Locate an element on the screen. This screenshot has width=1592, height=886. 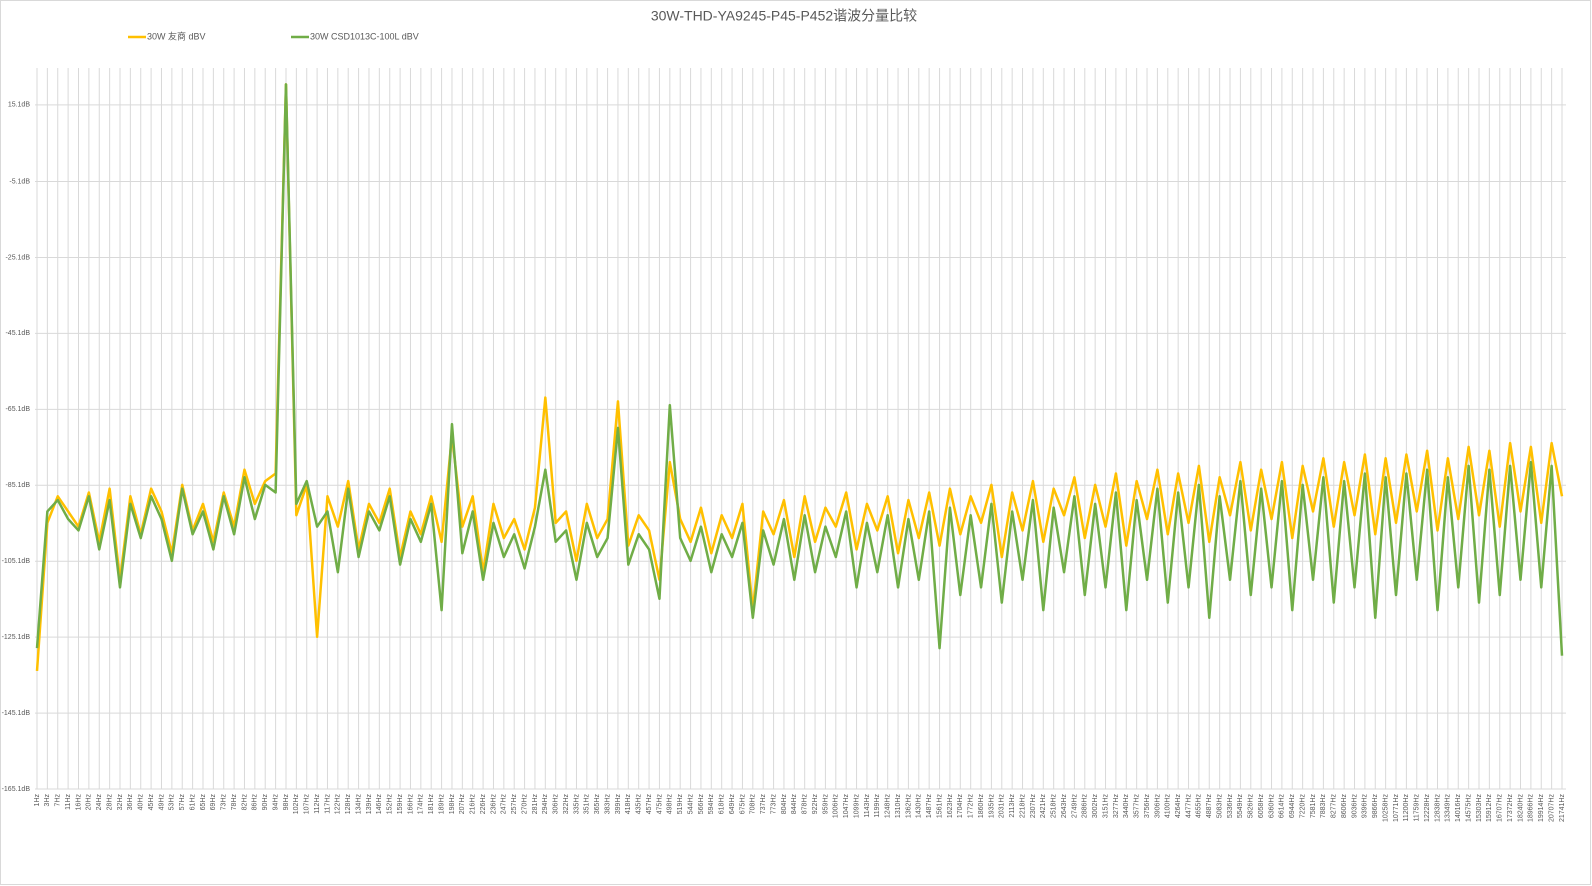
x-tick-label: 61Hz is located at coordinates (192, 802).